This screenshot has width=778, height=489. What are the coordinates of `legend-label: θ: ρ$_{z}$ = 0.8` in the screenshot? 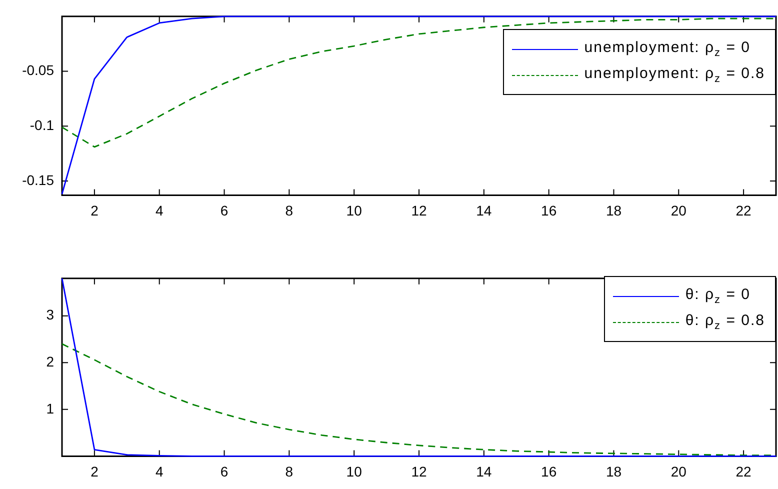 It's located at (725, 322).